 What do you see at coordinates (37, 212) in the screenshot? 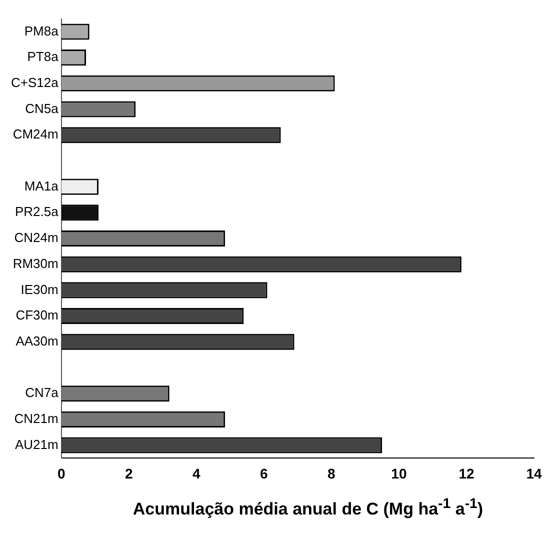
I see `y-tick-label: PR2.5a` at bounding box center [37, 212].